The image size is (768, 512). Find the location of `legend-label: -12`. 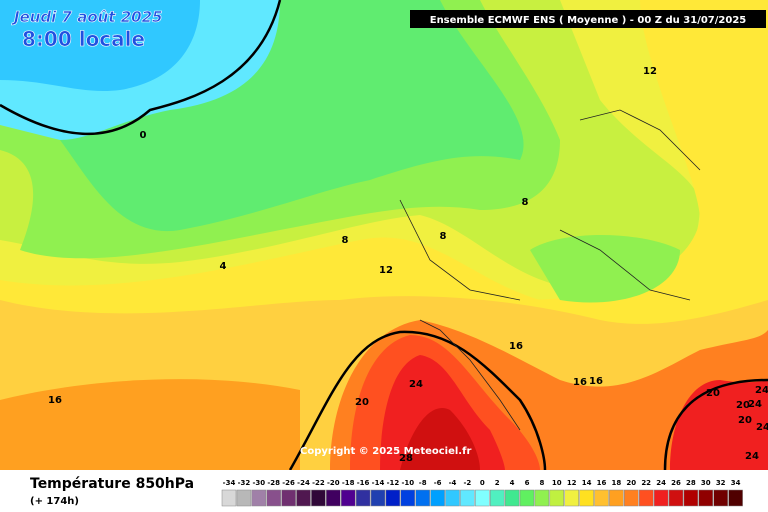

legend-label: -12 is located at coordinates (393, 483).